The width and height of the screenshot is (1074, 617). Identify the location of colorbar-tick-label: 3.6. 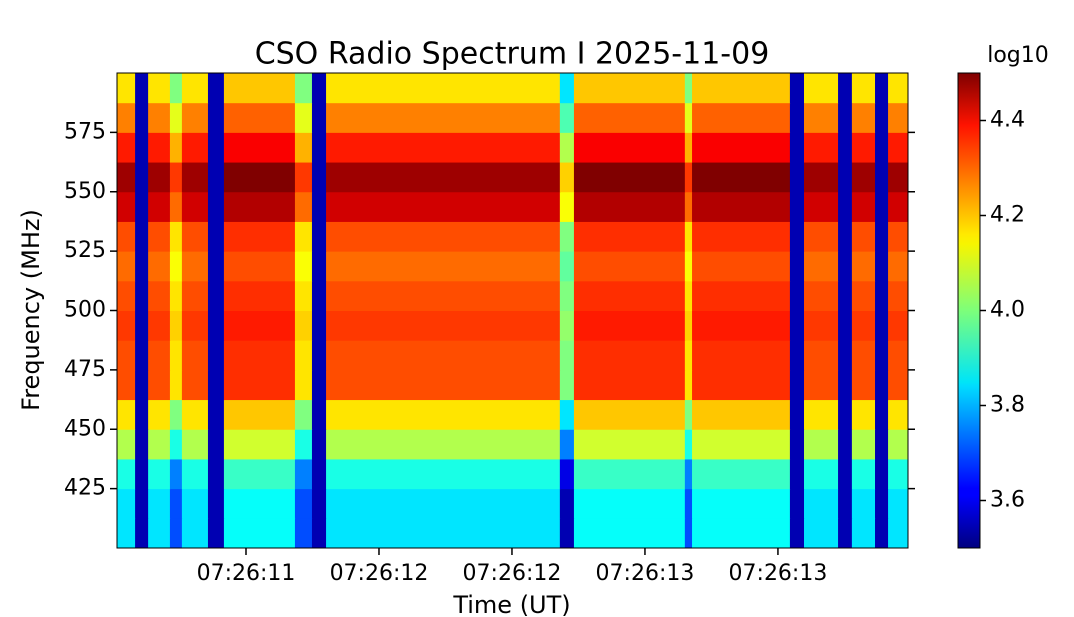
(1007, 500).